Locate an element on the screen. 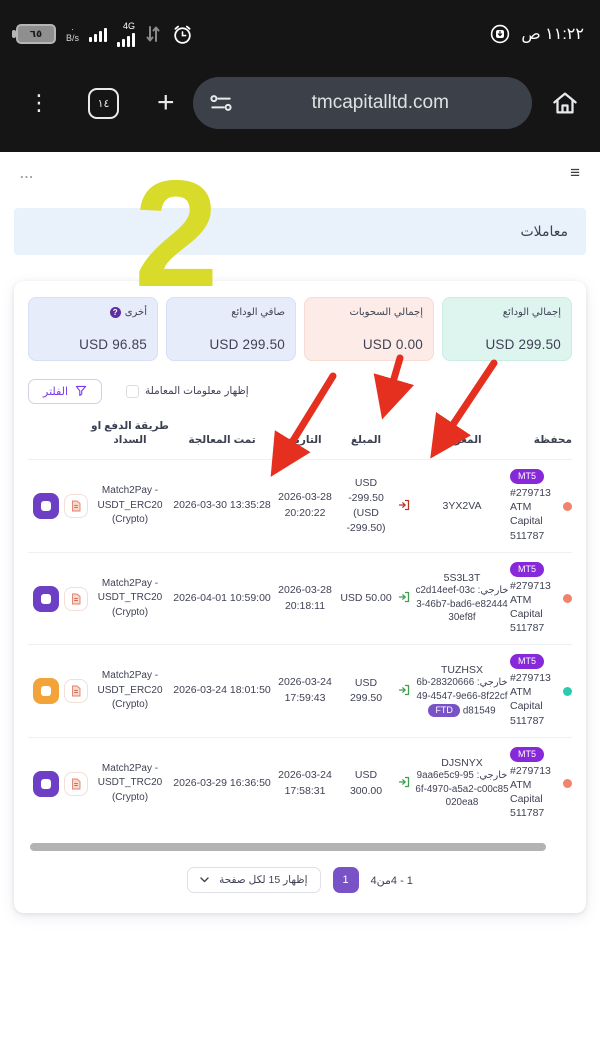 This screenshot has height=1044, width=600. url-bar: tmcapitalltd.com is located at coordinates (362, 103).